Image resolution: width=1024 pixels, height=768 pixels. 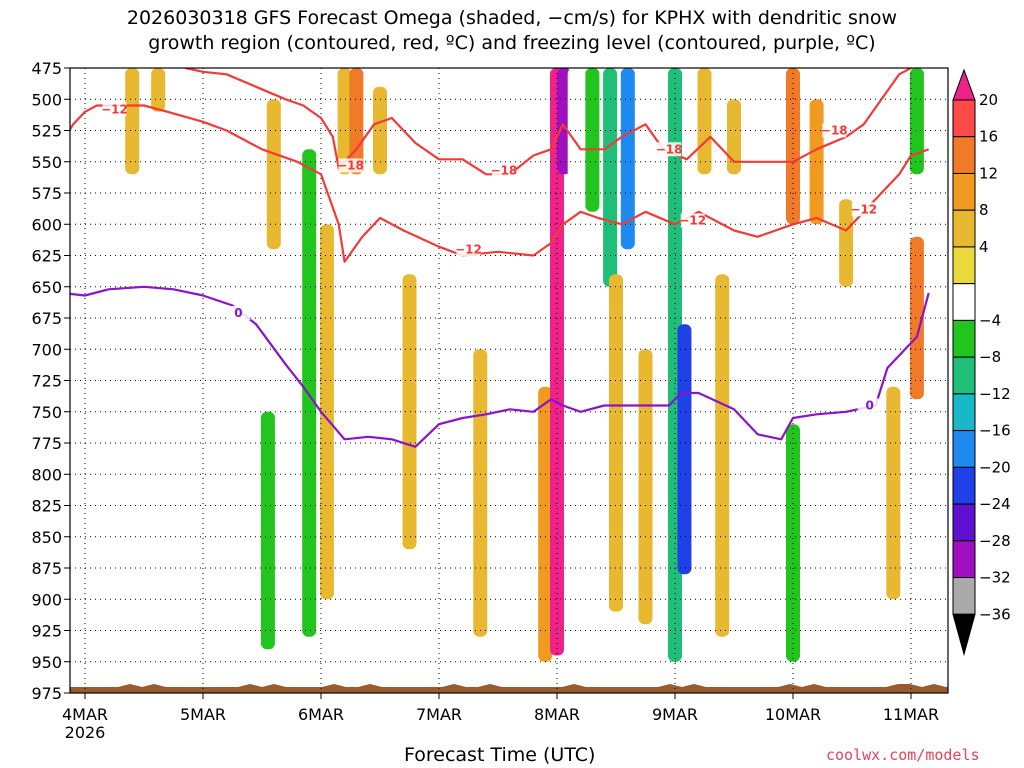 I want to click on colorbar-label-4: 4, so click(x=984, y=247).